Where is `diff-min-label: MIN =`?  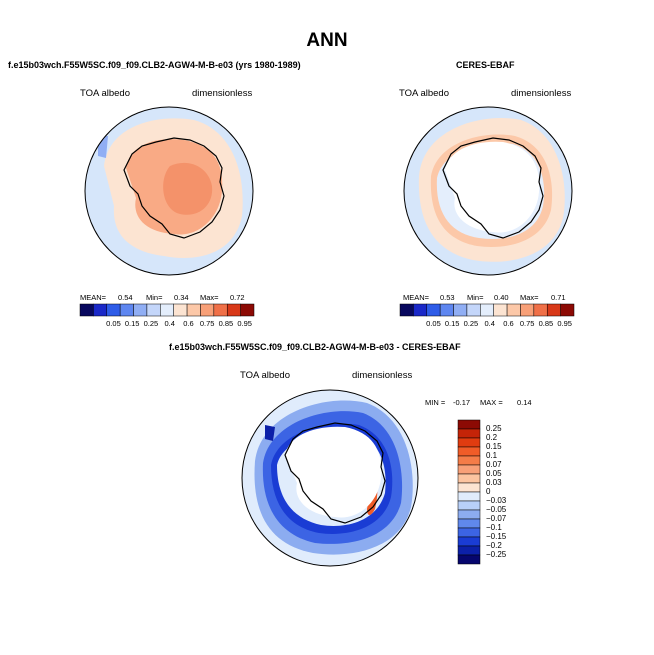 diff-min-label: MIN = is located at coordinates (435, 402).